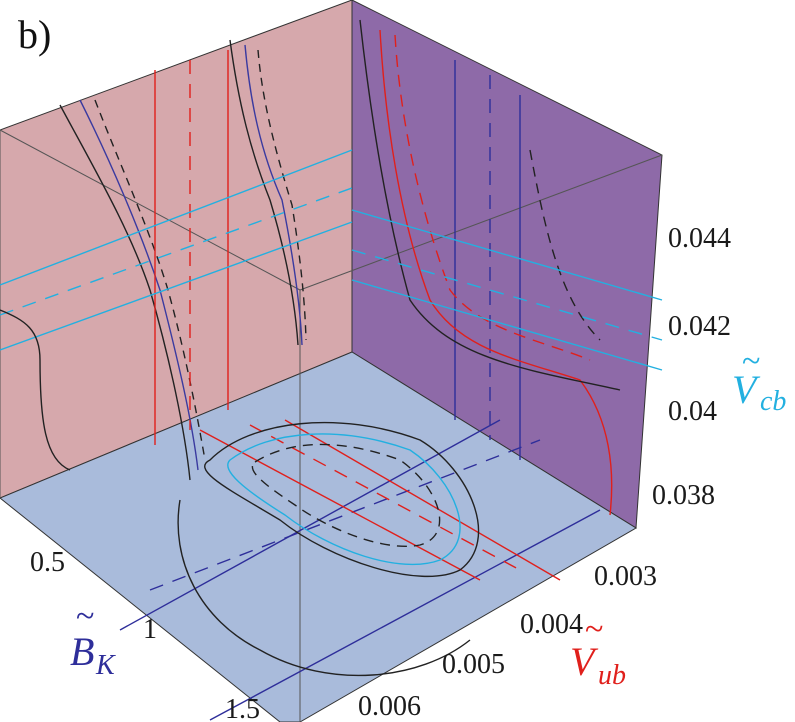  Describe the element at coordinates (746, 389) in the screenshot. I see `vcb-axis-title: V` at that location.